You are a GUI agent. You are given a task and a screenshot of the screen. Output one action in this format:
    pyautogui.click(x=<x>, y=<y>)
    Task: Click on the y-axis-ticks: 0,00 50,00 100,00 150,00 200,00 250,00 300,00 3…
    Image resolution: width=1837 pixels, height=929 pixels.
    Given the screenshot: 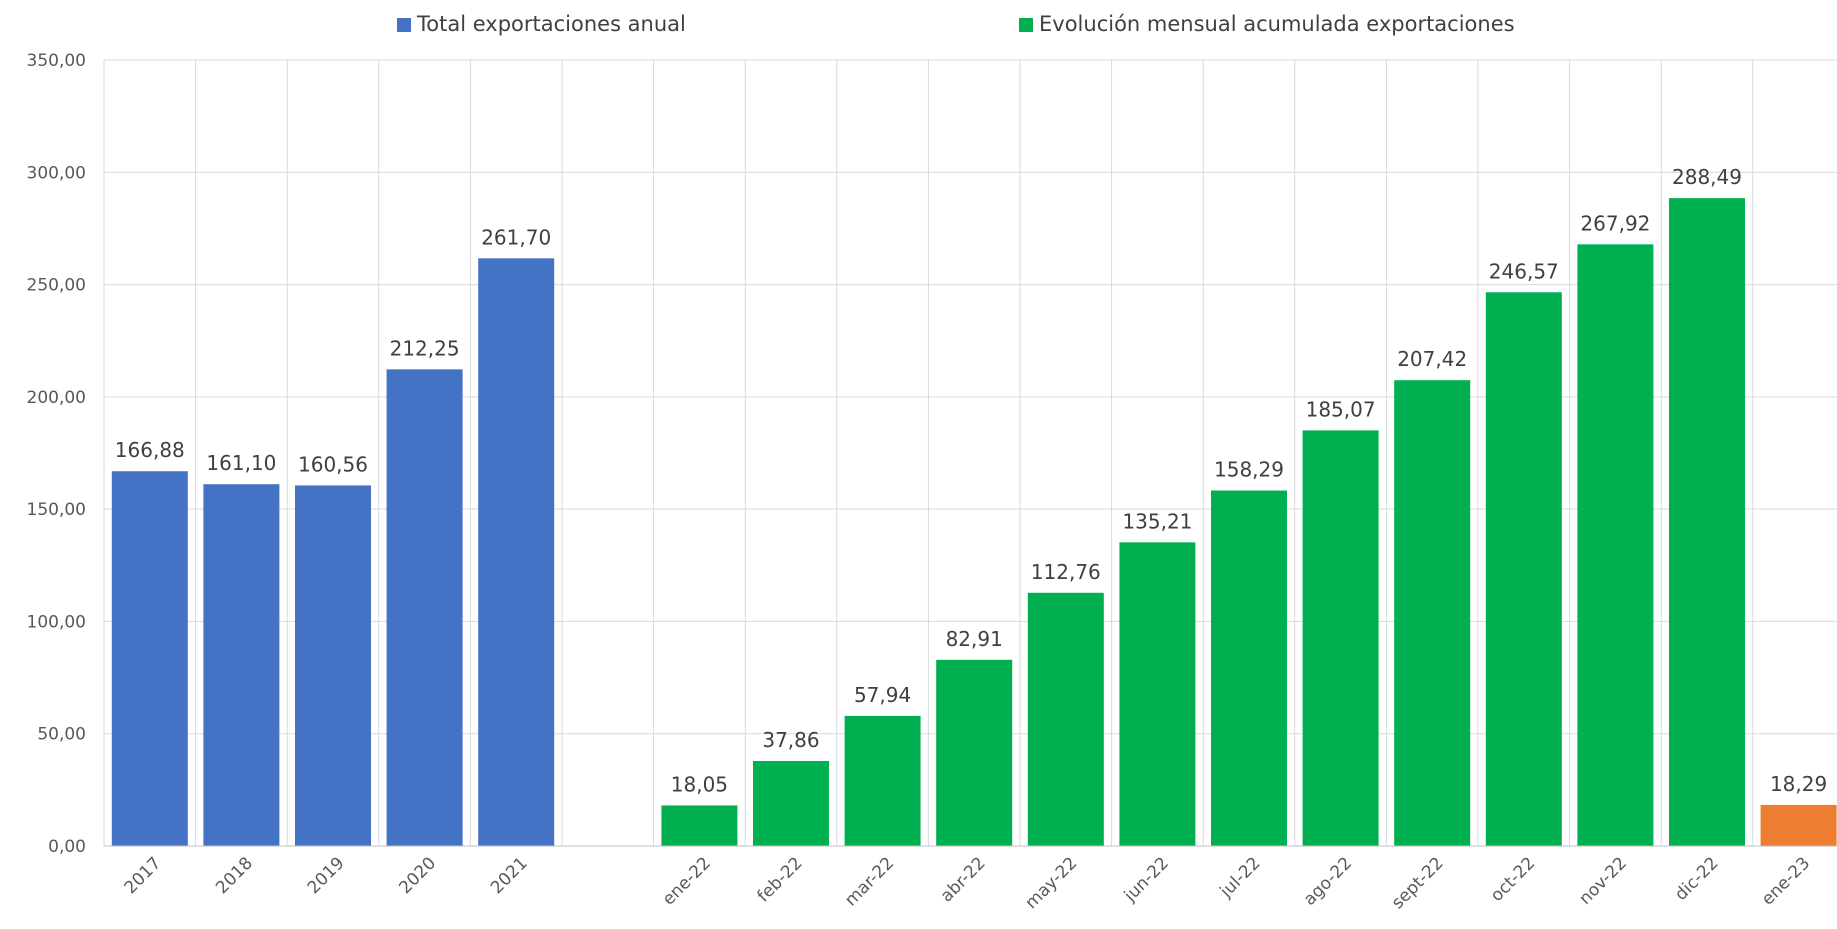 What is the action you would take?
    pyautogui.click(x=56, y=454)
    